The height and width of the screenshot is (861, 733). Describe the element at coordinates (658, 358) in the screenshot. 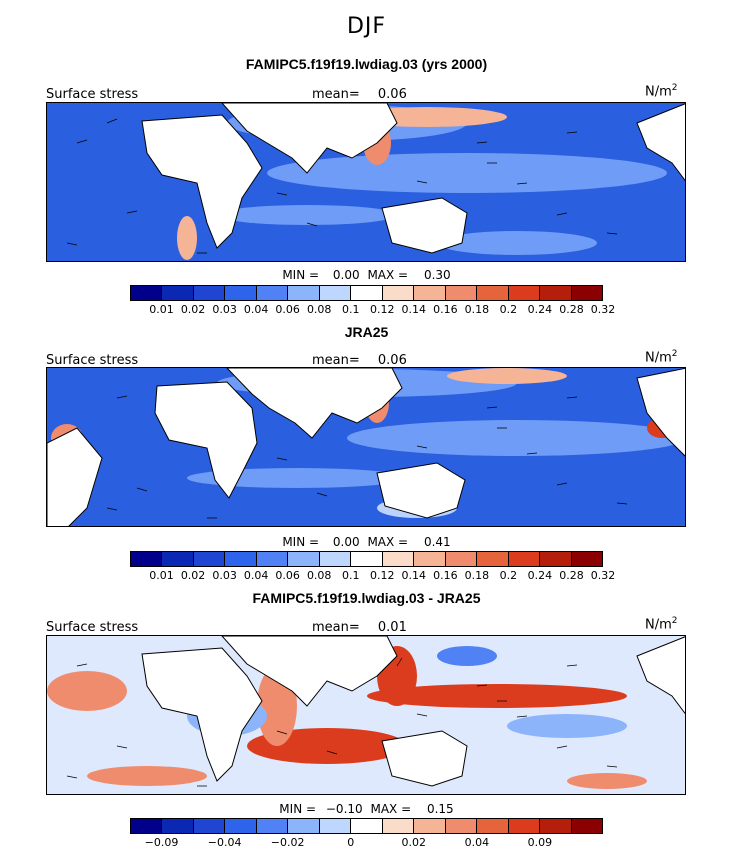

I see `panel-2-units-text: N/m` at that location.